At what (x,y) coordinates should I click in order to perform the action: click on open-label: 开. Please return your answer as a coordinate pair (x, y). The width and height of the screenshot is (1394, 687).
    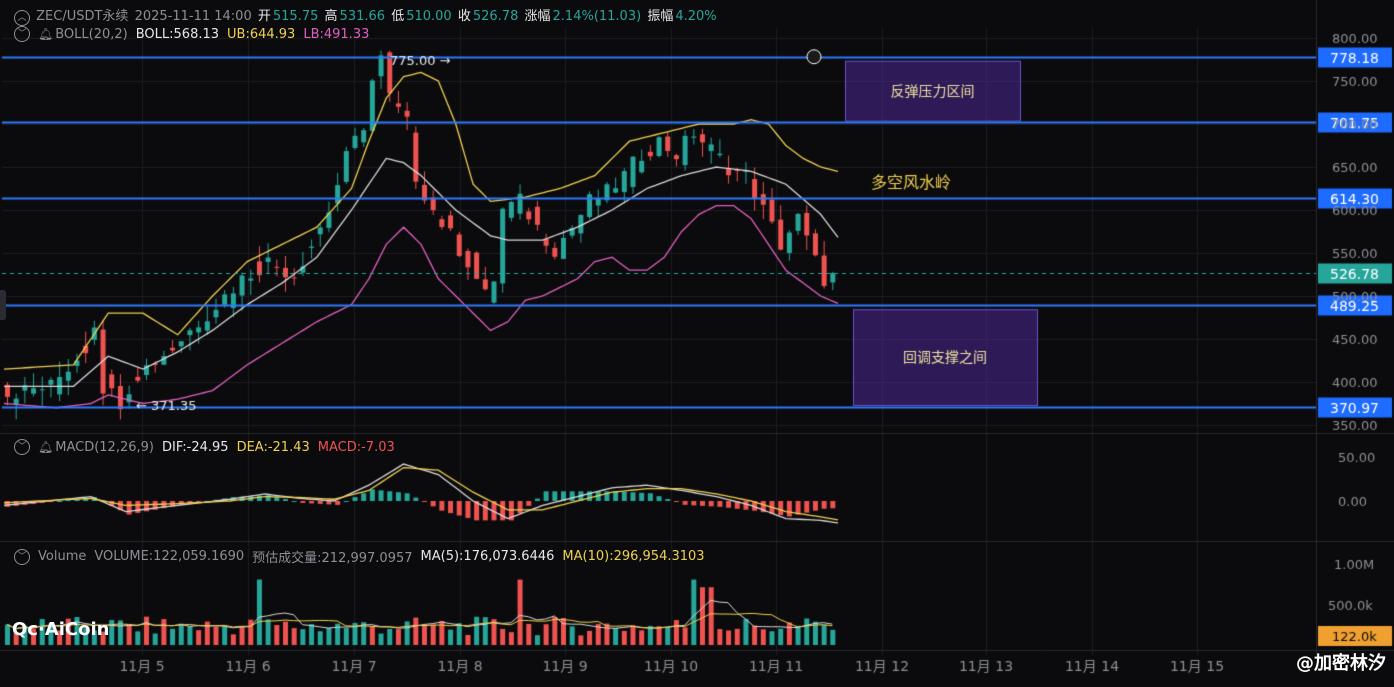
    Looking at the image, I should click on (264, 16).